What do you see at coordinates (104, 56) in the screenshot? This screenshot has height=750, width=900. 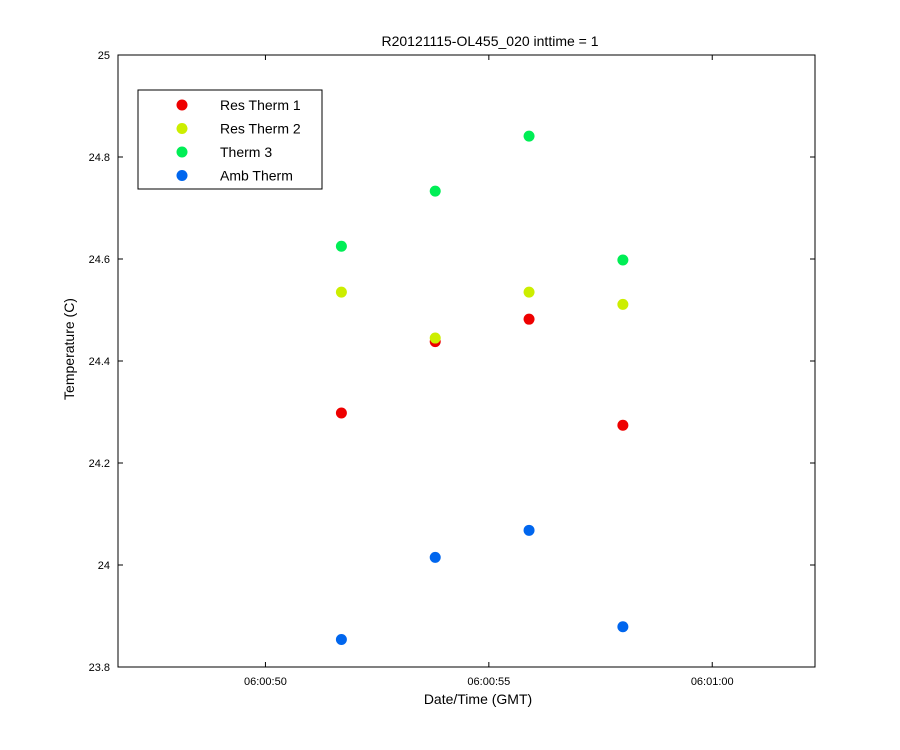 I see `y-tick-label: 25` at bounding box center [104, 56].